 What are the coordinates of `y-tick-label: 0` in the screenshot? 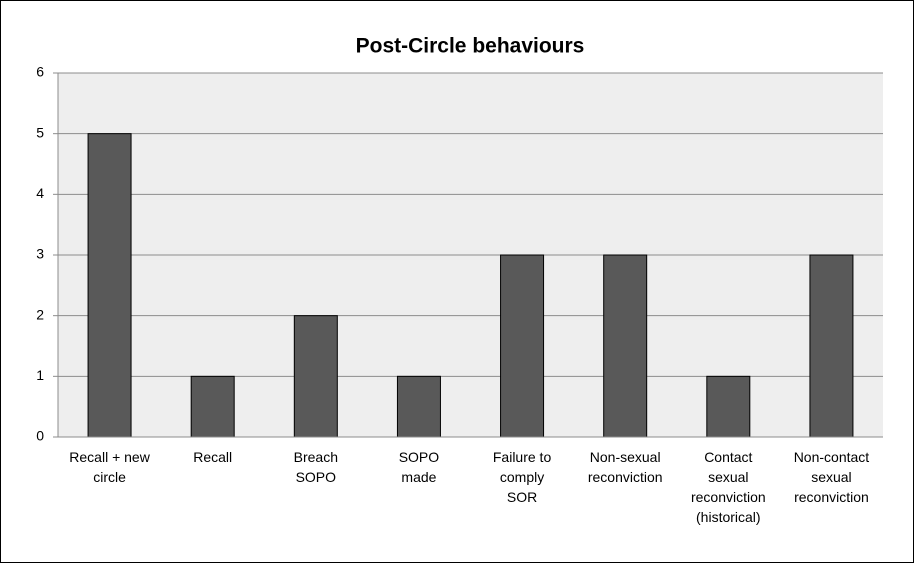 It's located at (40, 436).